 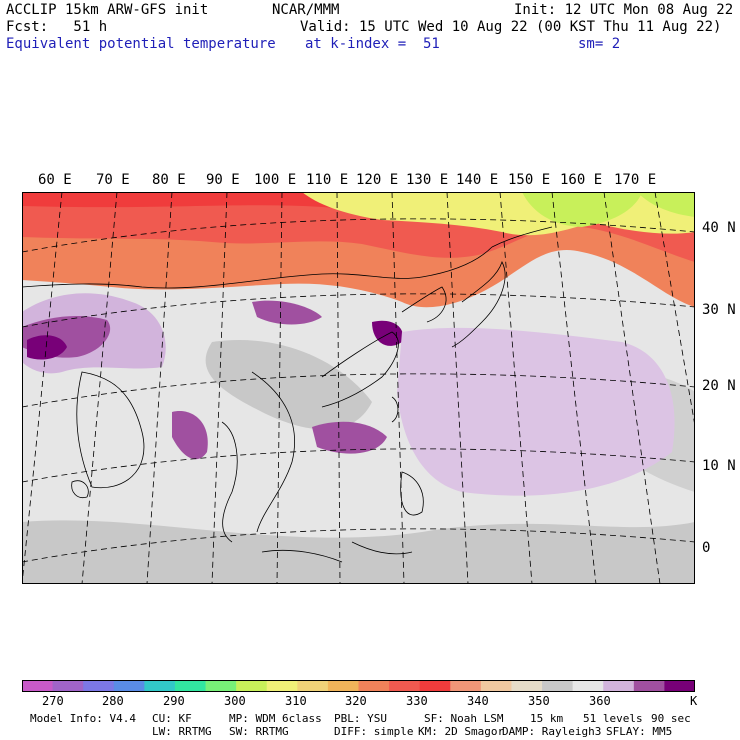 I want to click on colorbar, so click(x=358, y=686).